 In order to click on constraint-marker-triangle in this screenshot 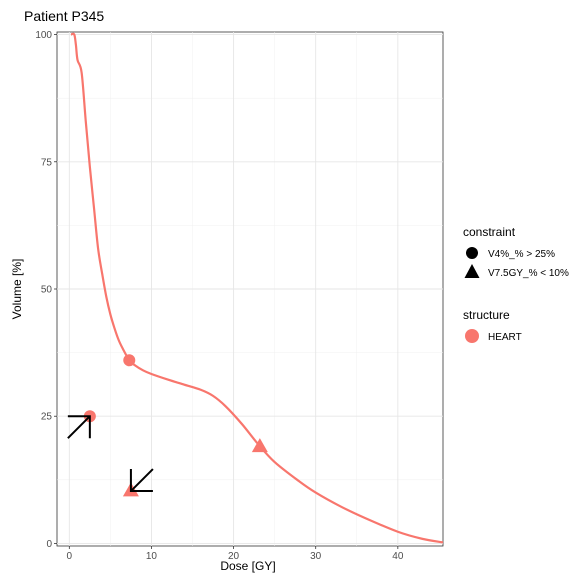, I will do `click(259, 445)`.